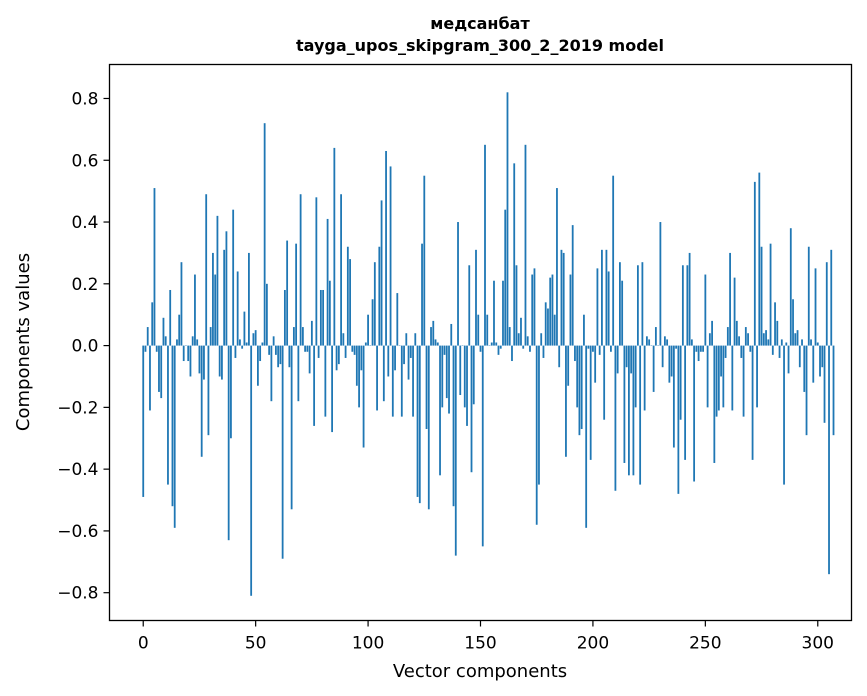  Describe the element at coordinates (818, 644) in the screenshot. I see `x-tick-label: 300` at that location.